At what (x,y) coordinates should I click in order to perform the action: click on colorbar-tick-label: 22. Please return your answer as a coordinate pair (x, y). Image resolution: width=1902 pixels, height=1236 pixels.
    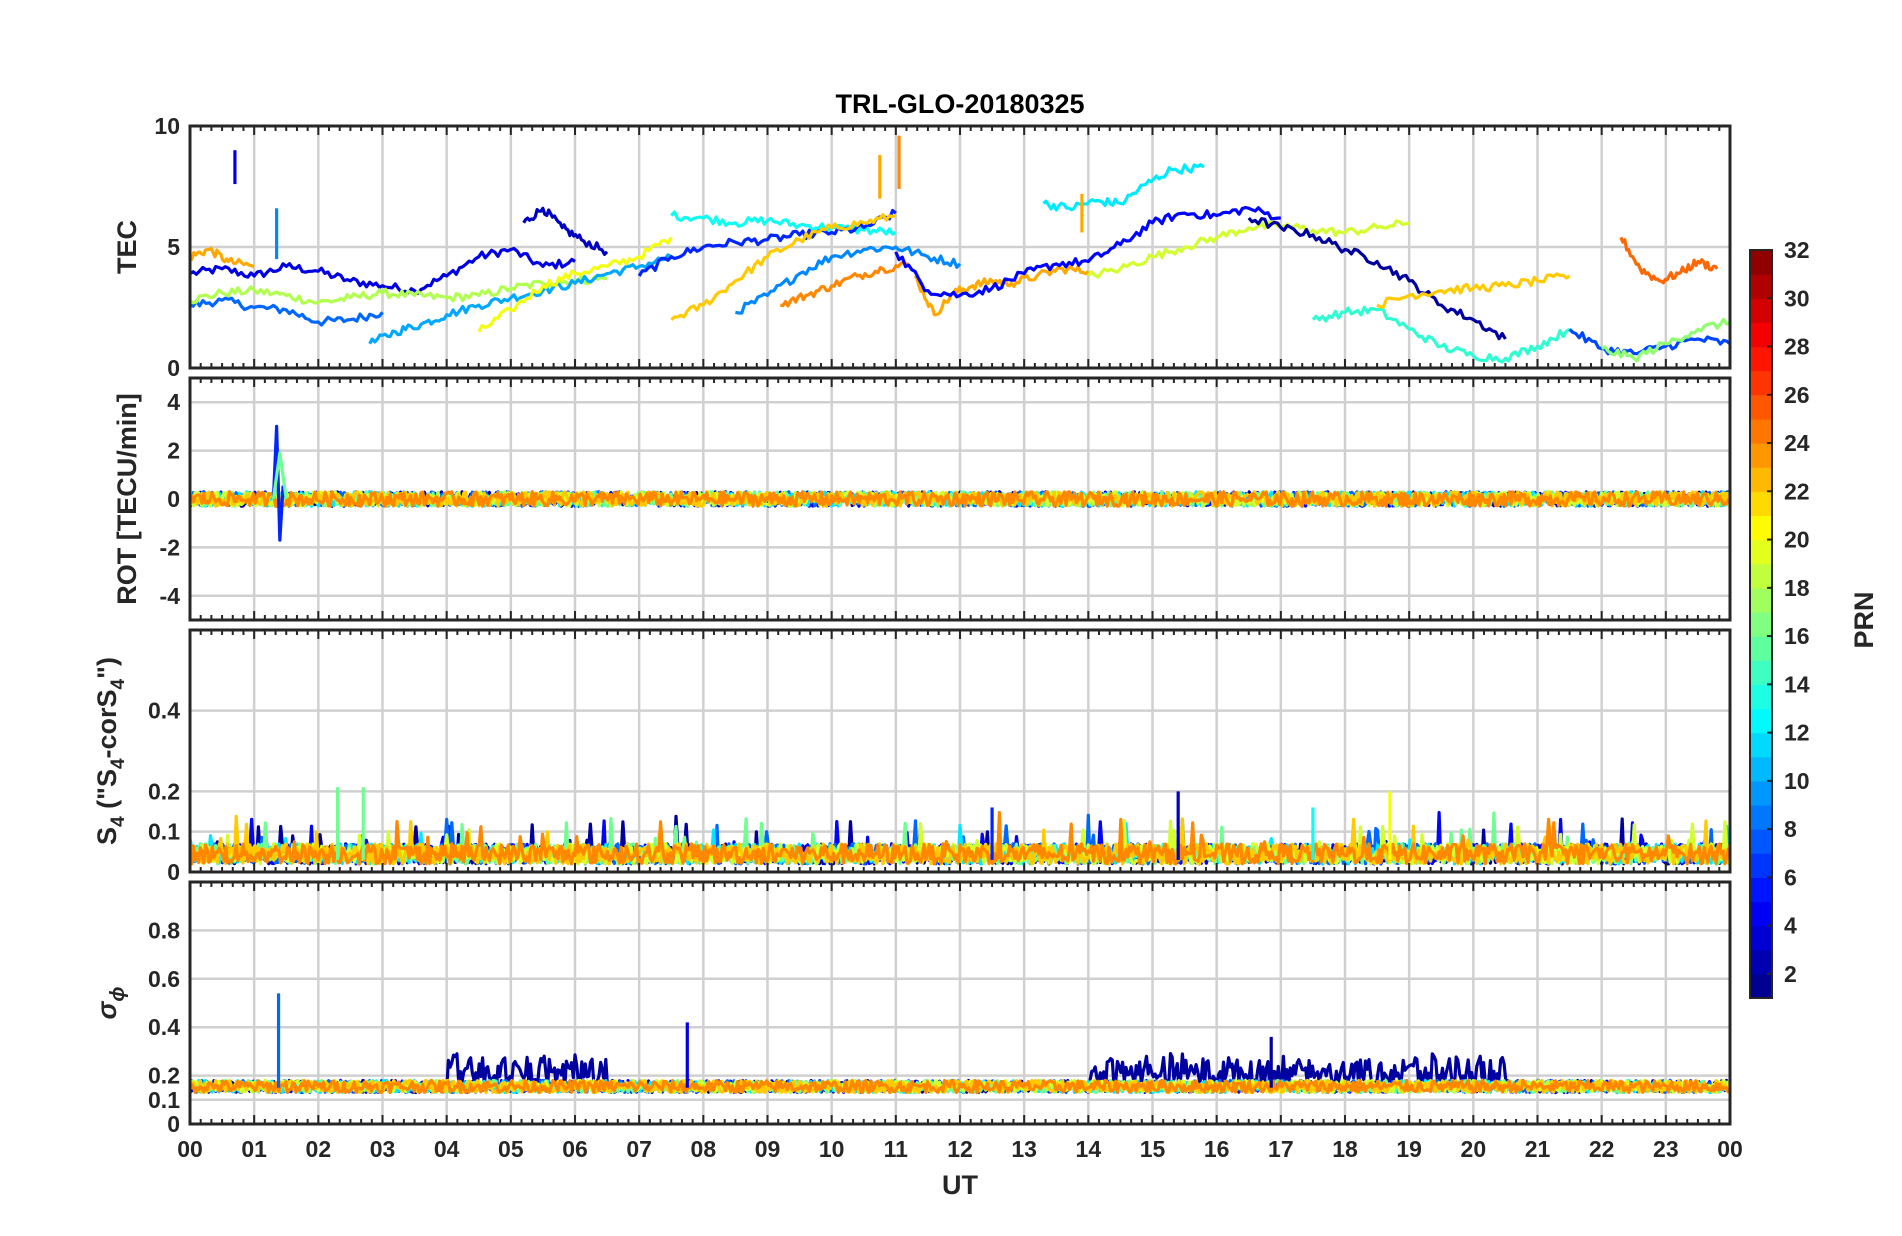
    Looking at the image, I should click on (1797, 491).